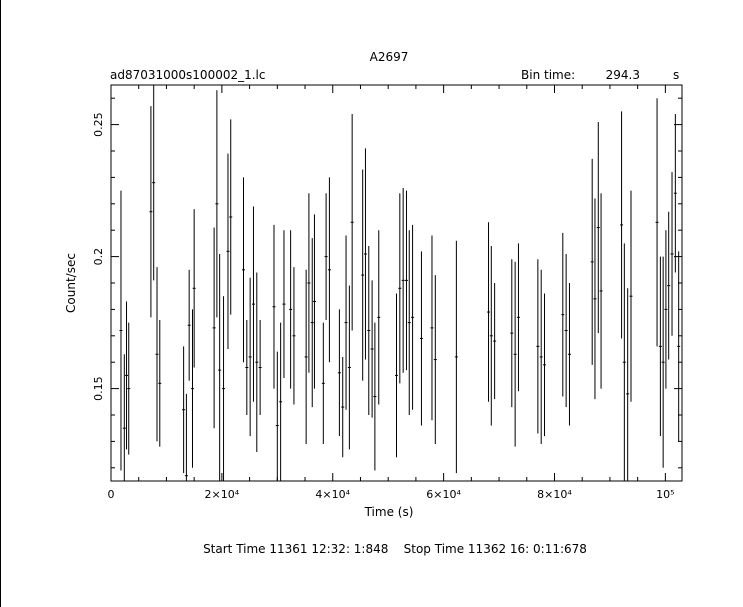  I want to click on x-axis-label: Time (s), so click(389, 512).